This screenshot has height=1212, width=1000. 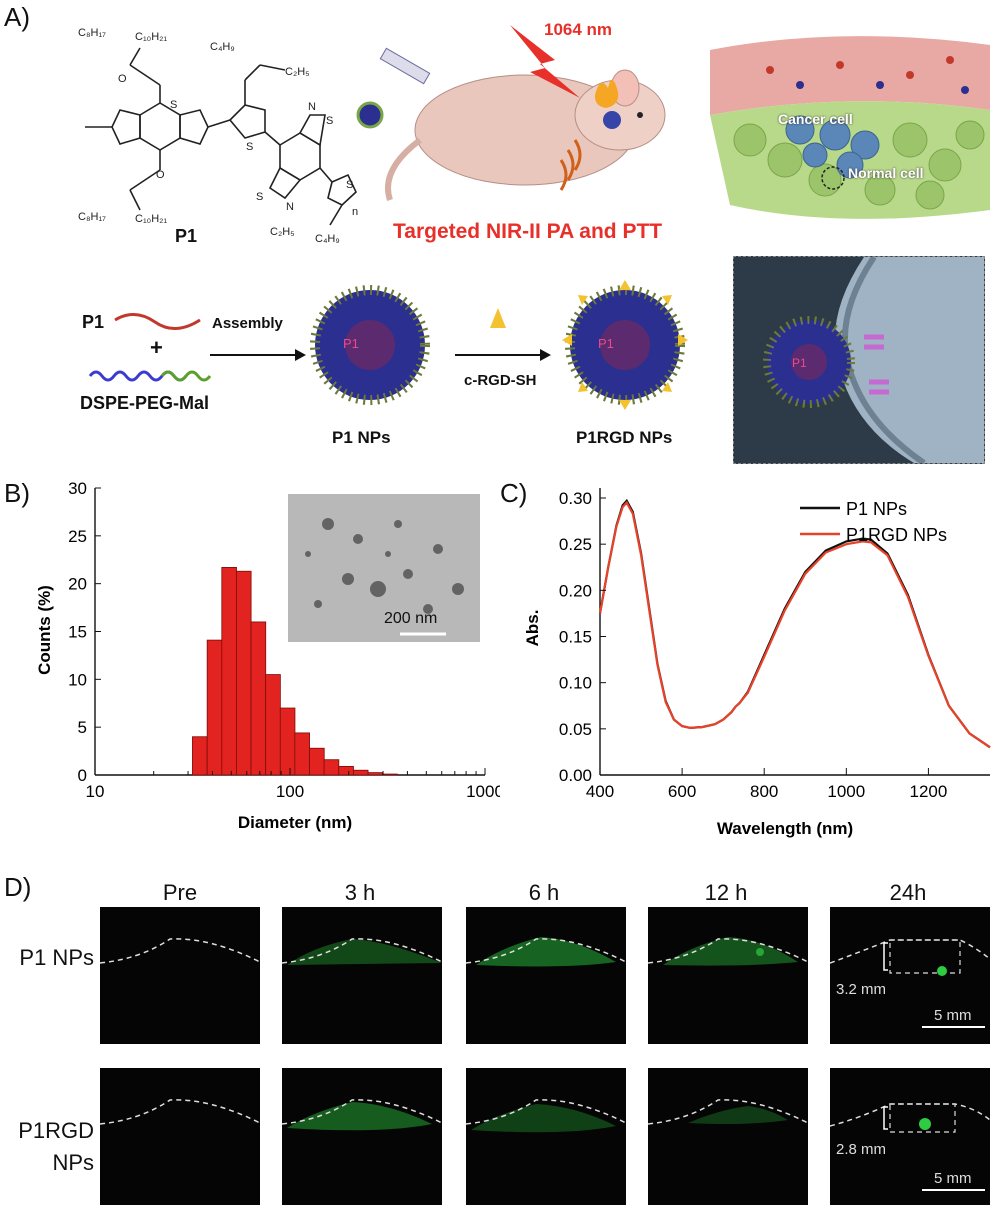 I want to click on y-tick-label: 30, so click(x=77, y=488).